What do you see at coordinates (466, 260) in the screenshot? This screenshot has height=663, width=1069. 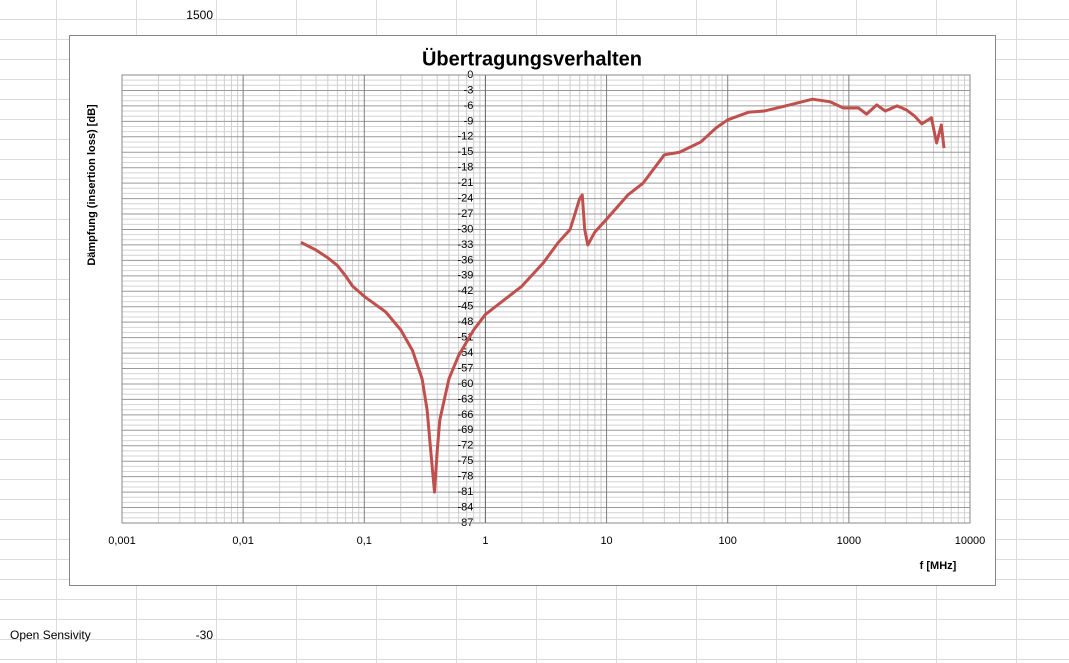 I see `y-tick-label: -36` at bounding box center [466, 260].